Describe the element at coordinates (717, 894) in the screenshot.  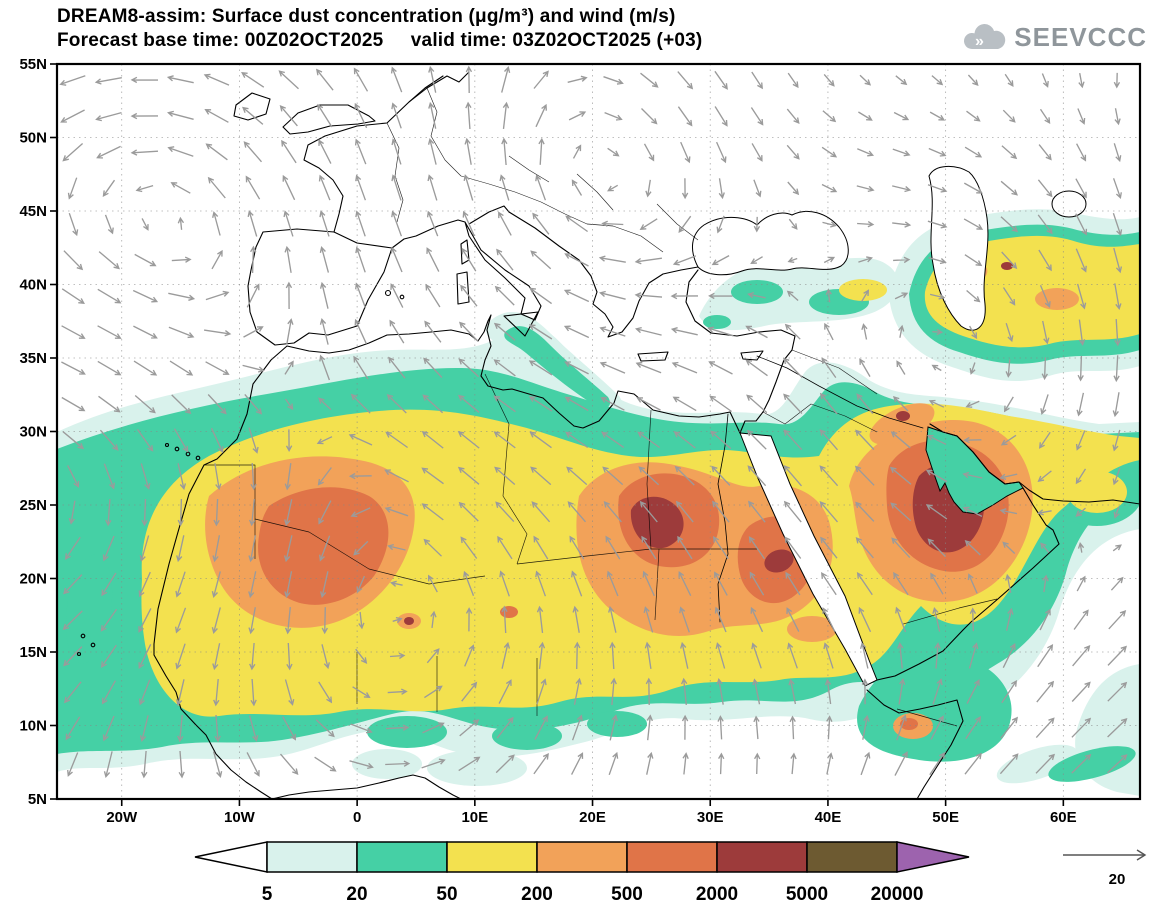
I see `colorbar-label: 2000` at that location.